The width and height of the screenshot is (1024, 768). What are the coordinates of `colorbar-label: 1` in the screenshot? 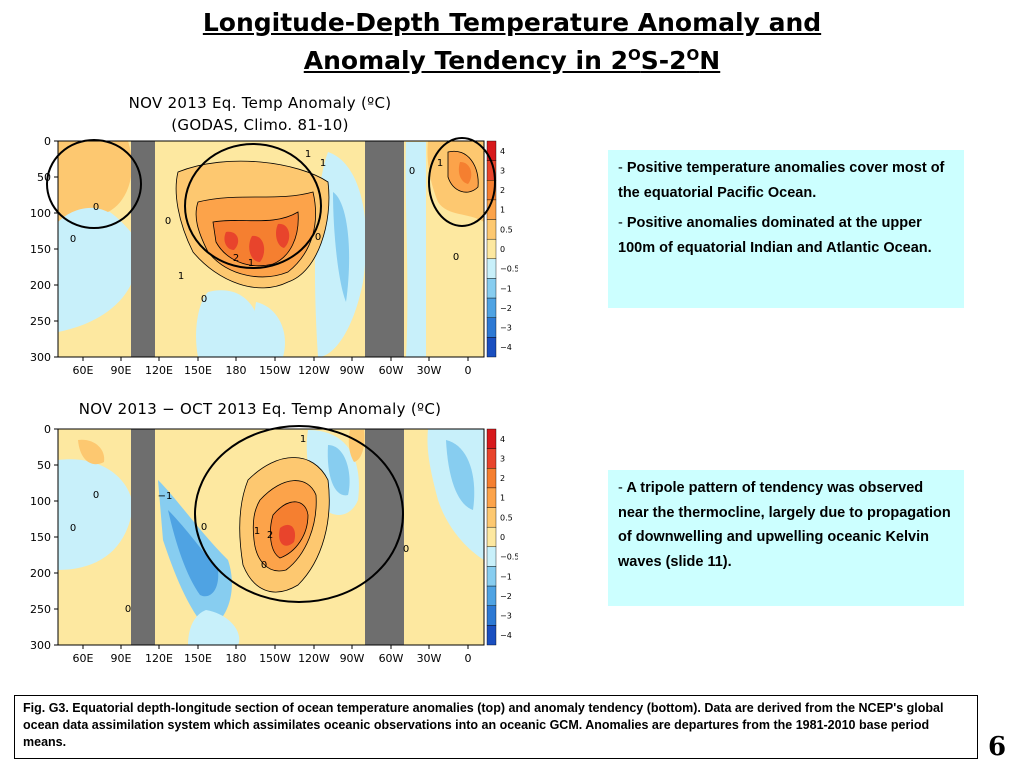 It's located at (502, 210).